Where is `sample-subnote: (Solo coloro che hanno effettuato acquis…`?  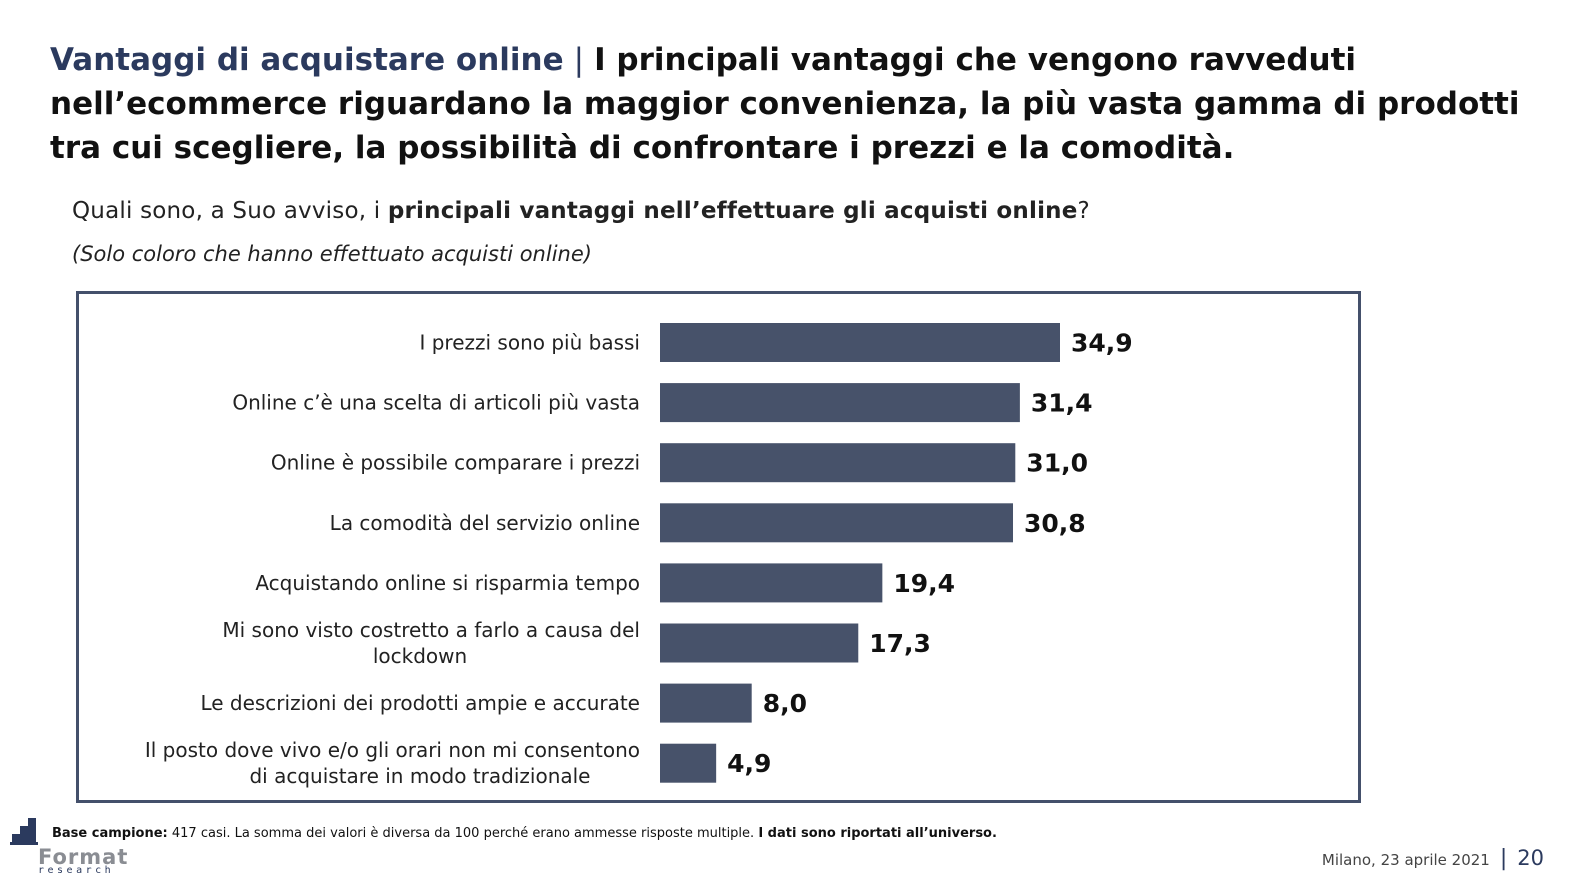 sample-subnote: (Solo coloro che hanno effettuato acquis… is located at coordinates (332, 254).